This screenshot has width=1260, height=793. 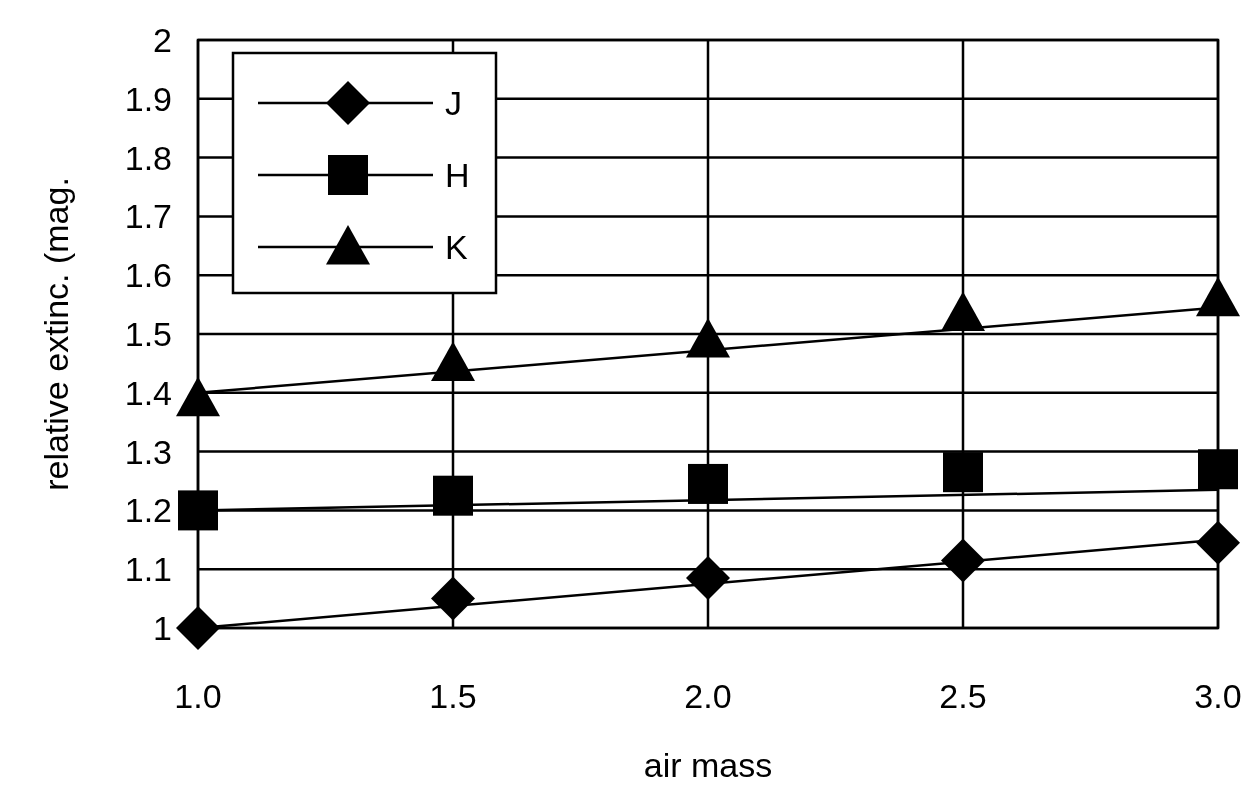 What do you see at coordinates (56, 334) in the screenshot?
I see `y-axis-title: relative extinc. (mag.` at bounding box center [56, 334].